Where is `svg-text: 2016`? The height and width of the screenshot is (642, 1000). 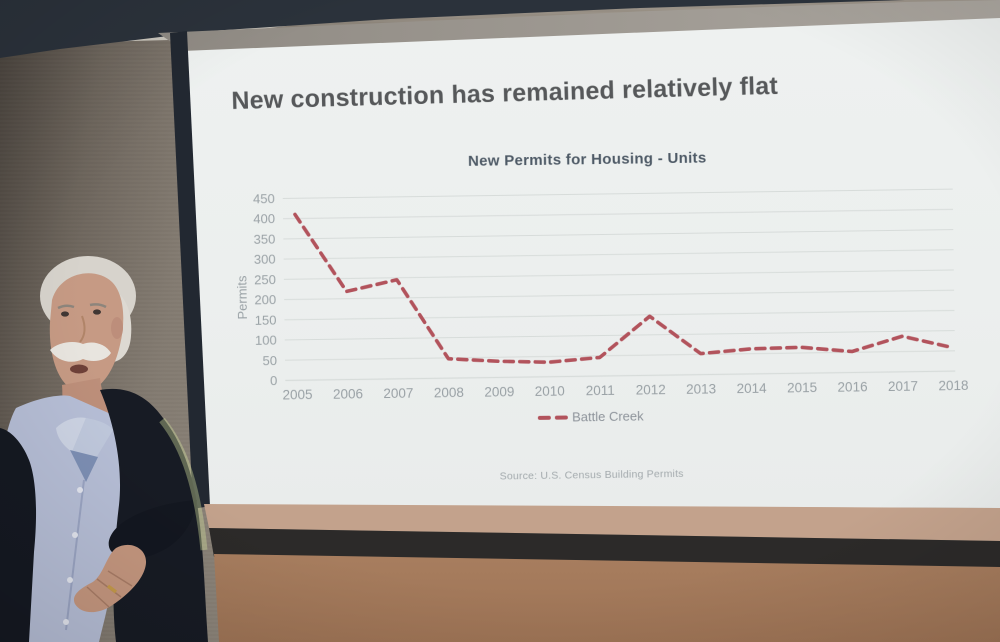 svg-text: 2016 is located at coordinates (852, 386).